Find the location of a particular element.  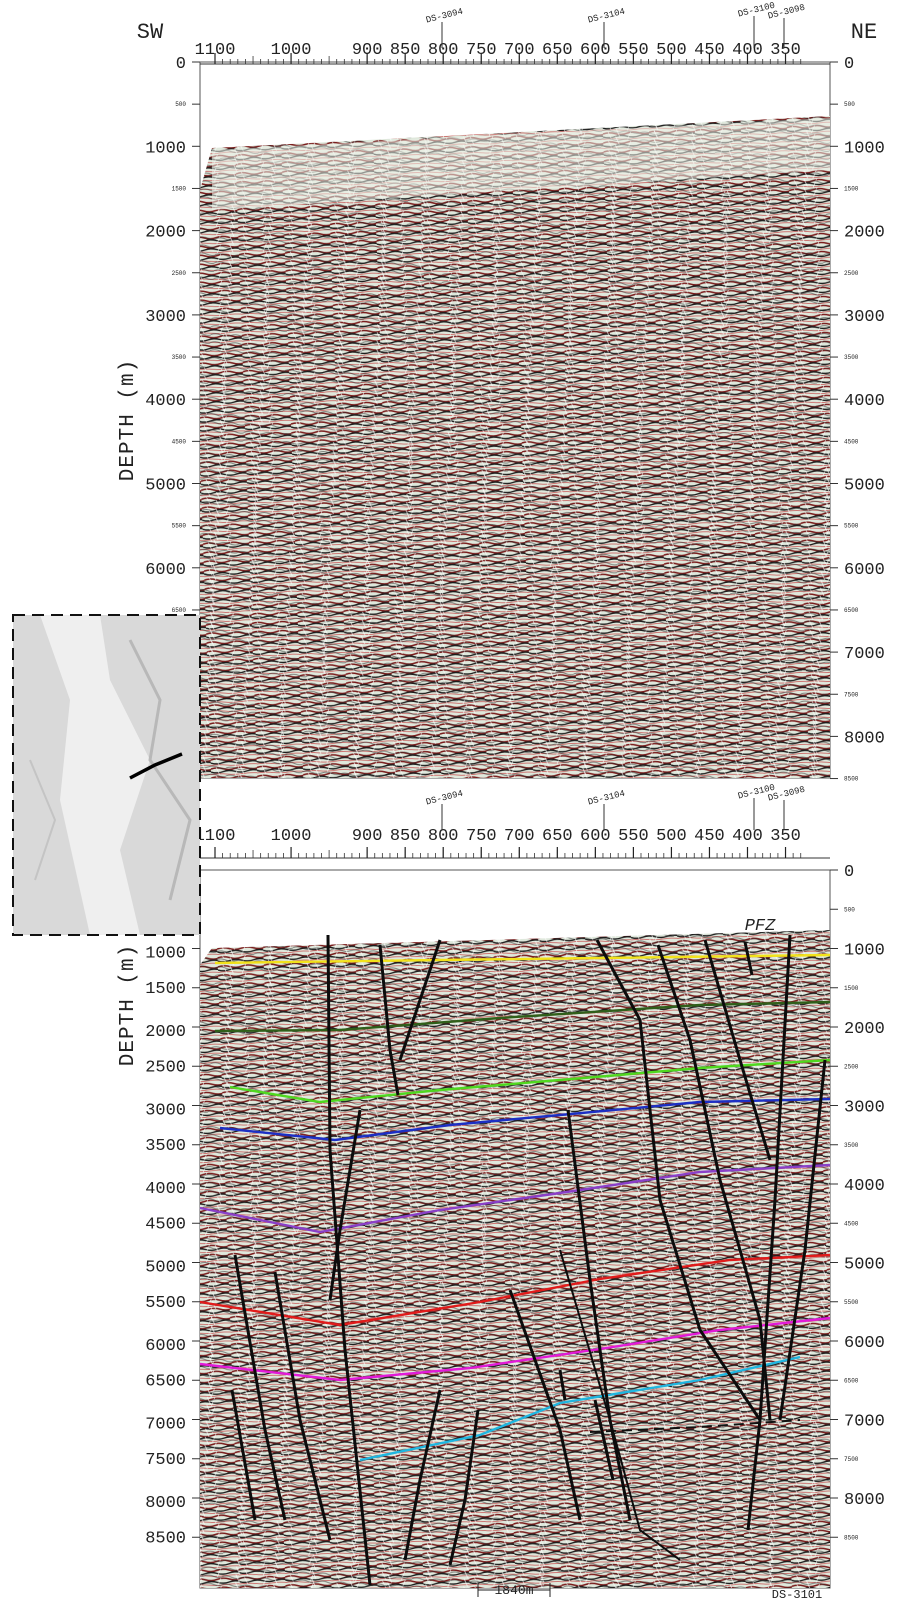

horizon-light-green is located at coordinates (530, 1081).